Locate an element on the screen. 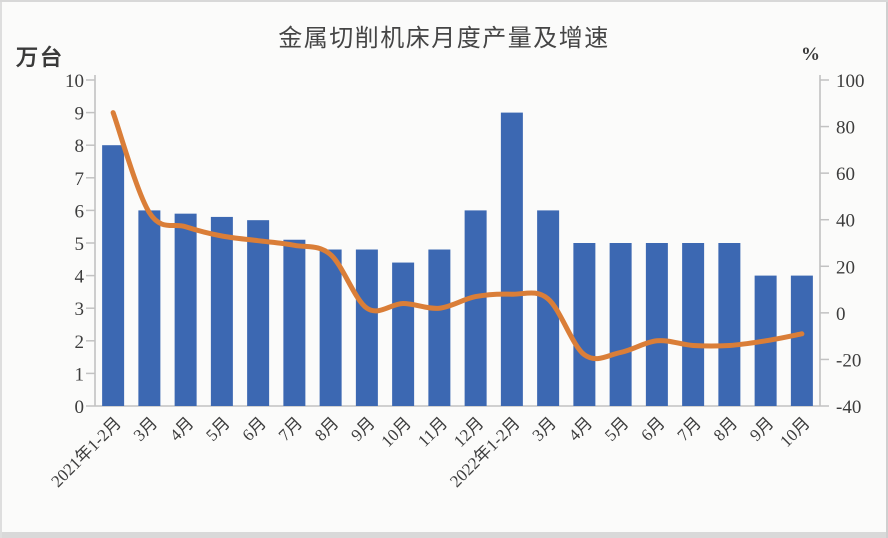 The width and height of the screenshot is (888, 538). right-axis-tick-label: -20 is located at coordinates (848, 360).